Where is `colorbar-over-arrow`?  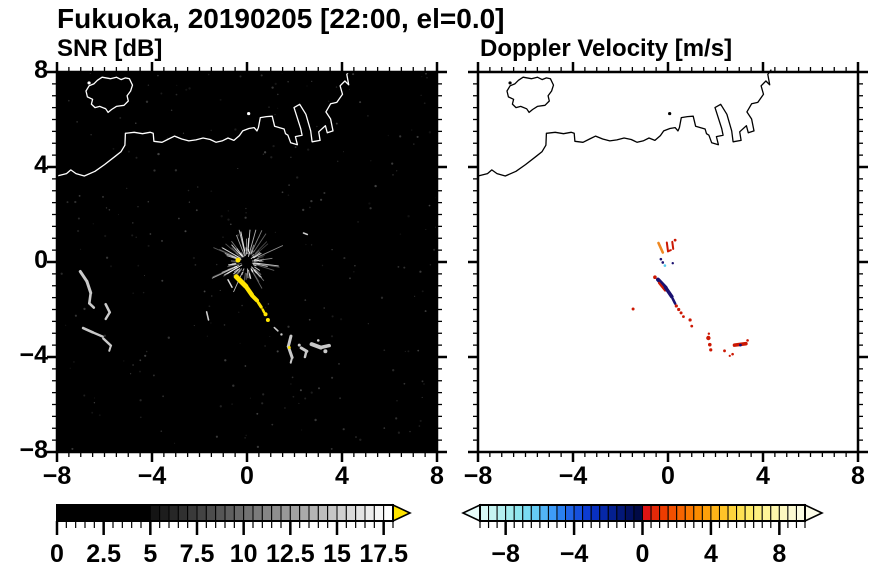 colorbar-over-arrow is located at coordinates (814, 513).